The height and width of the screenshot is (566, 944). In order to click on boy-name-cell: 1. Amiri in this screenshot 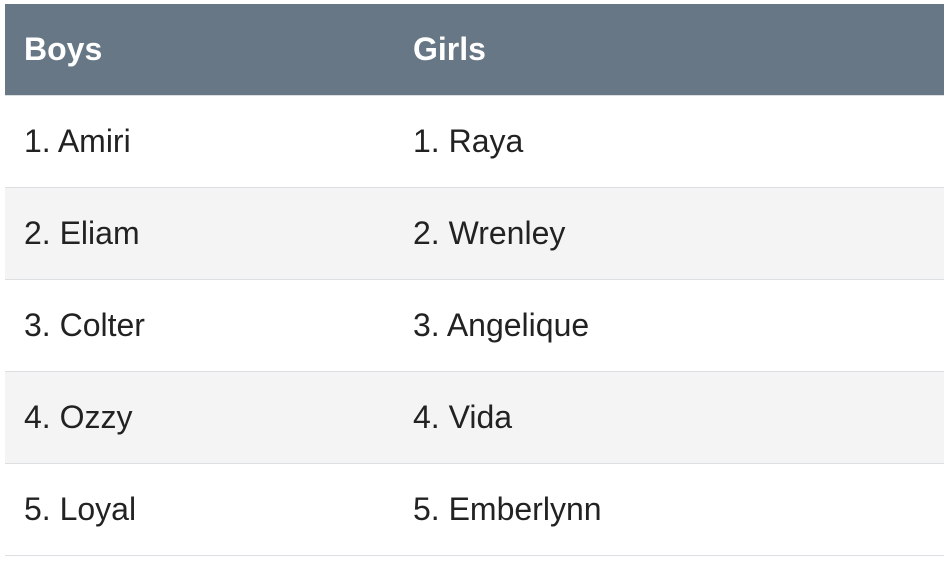, I will do `click(199, 141)`.